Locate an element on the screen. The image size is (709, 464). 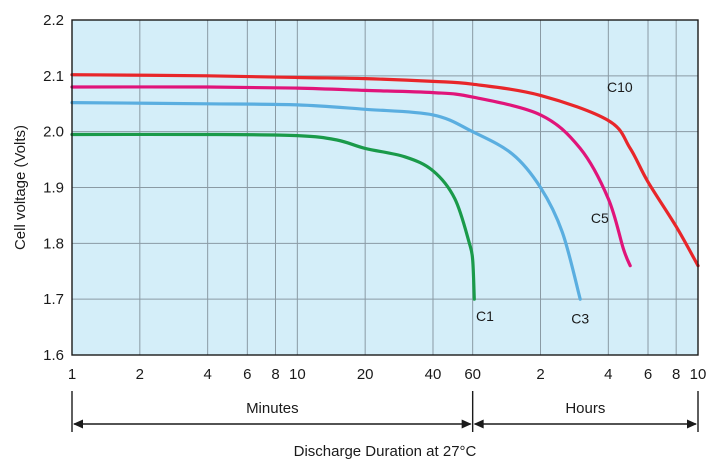
y-tick-label: 2.2 is located at coordinates (53, 20).